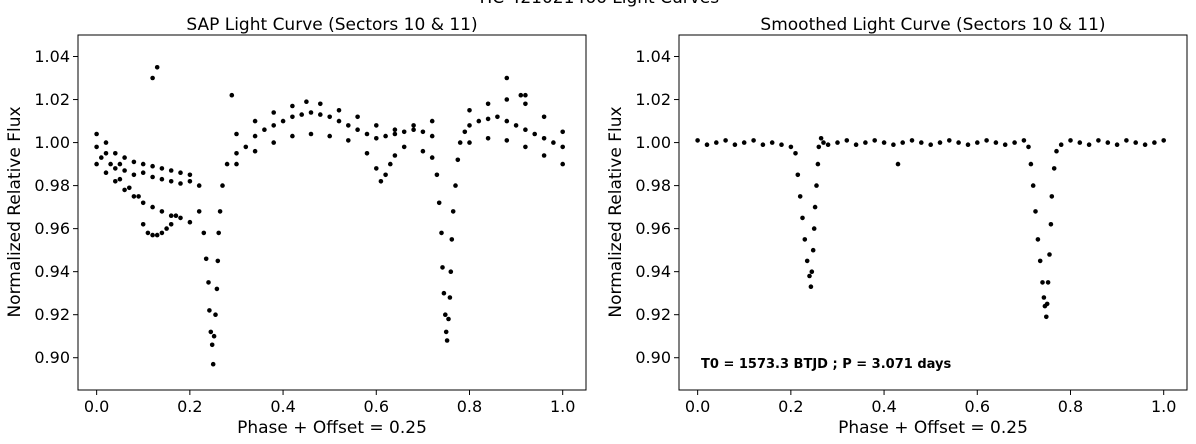 The height and width of the screenshot is (444, 1196). Describe the element at coordinates (376, 406) in the screenshot. I see `x-tick-label: 0.6` at that location.